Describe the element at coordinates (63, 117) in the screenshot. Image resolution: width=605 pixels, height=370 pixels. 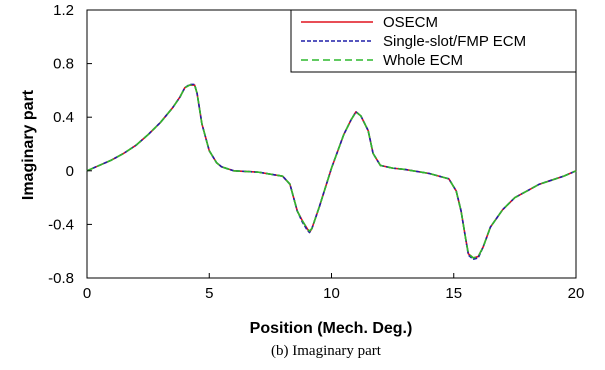
I see `y-tick-label: 0.4` at that location.